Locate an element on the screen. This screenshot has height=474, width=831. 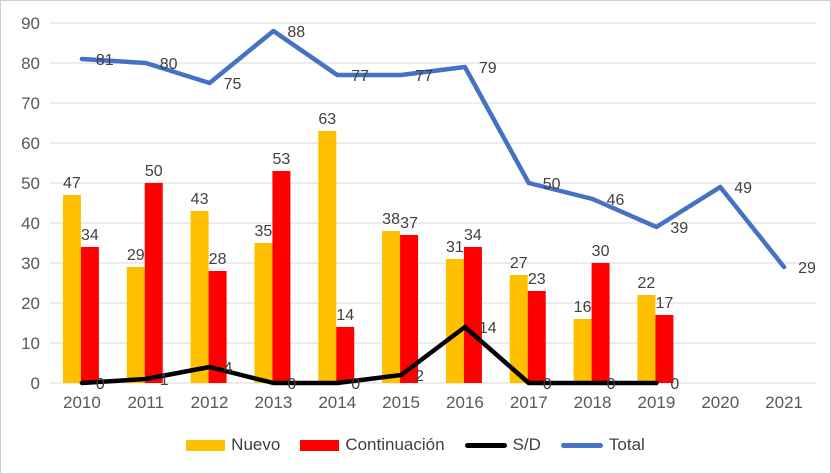
data-label: 63 is located at coordinates (327, 119).